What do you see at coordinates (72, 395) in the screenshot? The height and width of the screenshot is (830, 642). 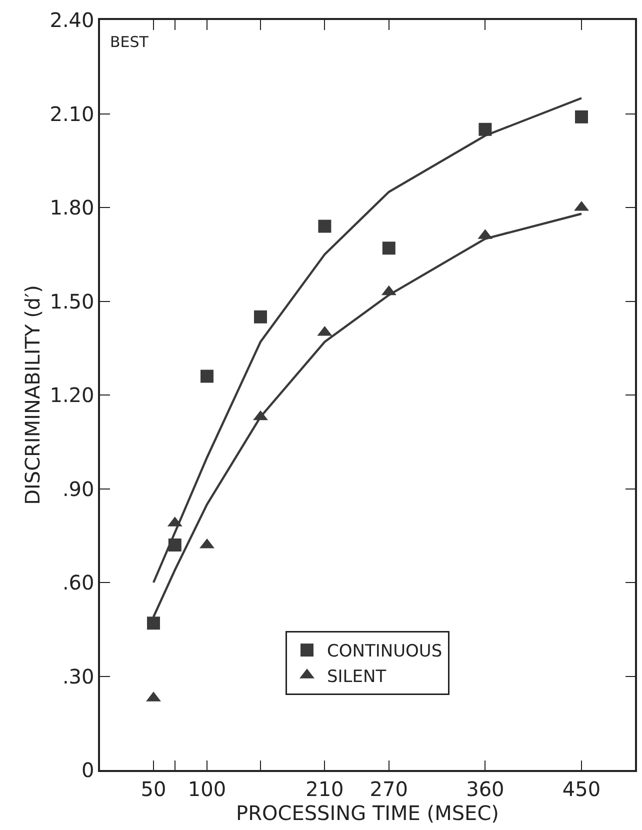 I see `y-tick-label: 1.20` at bounding box center [72, 395].